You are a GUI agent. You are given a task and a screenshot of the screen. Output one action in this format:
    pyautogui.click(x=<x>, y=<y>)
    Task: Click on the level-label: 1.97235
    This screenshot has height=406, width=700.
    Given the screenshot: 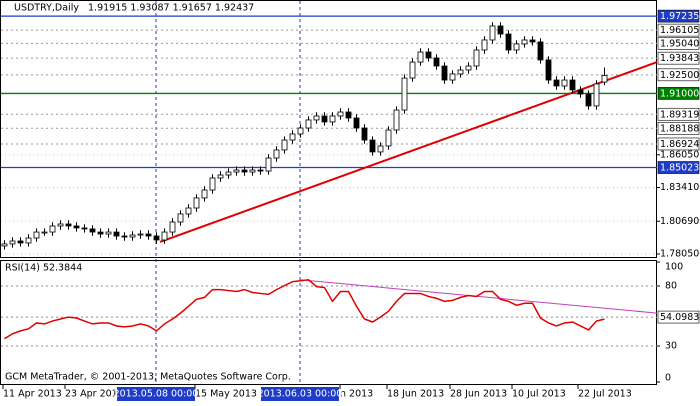 What is the action you would take?
    pyautogui.click(x=679, y=16)
    